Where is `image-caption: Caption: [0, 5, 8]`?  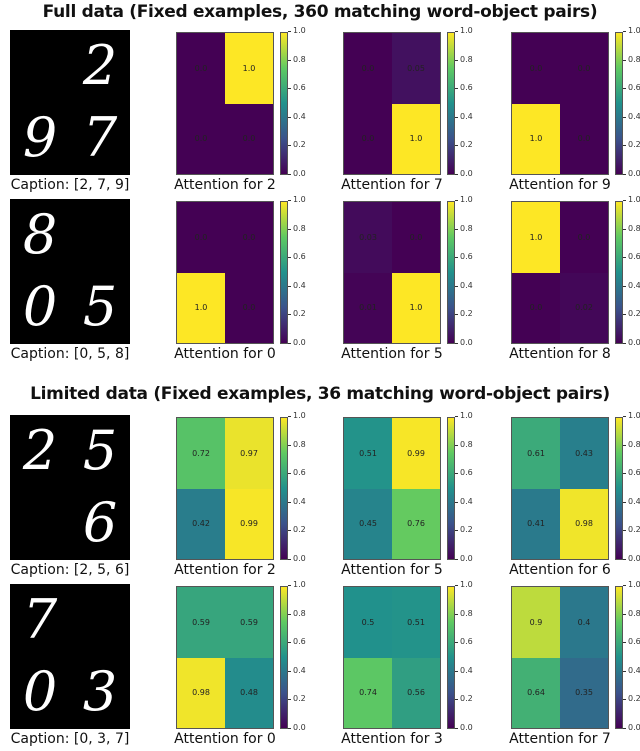 image-caption: Caption: [0, 5, 8] is located at coordinates (70, 354).